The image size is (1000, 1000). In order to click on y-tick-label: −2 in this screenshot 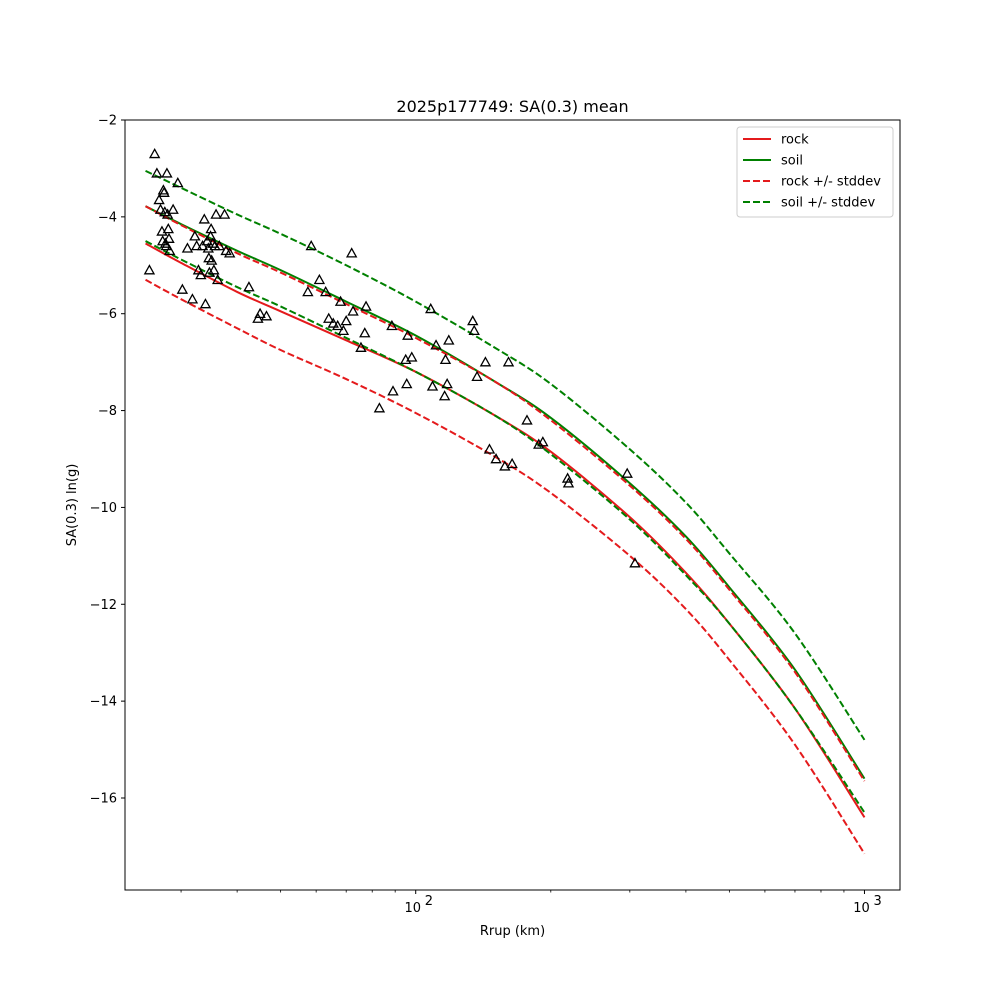, I will do `click(107, 121)`.